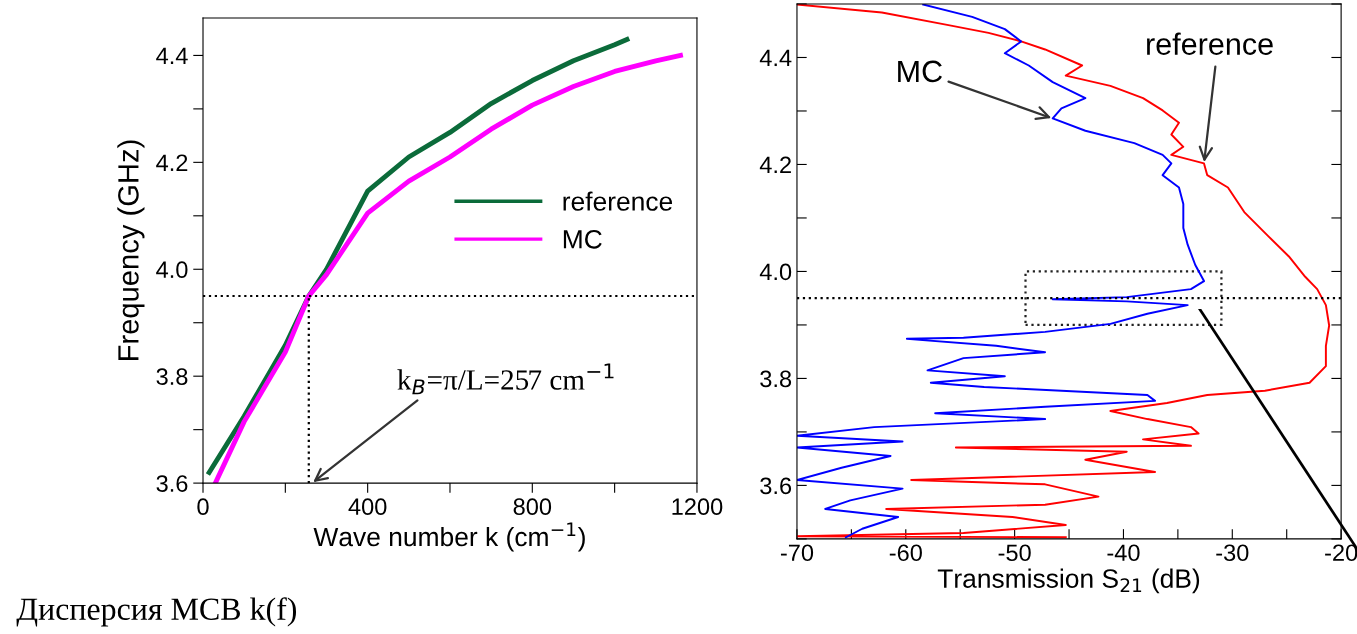 The height and width of the screenshot is (634, 1357). Describe the element at coordinates (1123, 553) in the screenshot. I see `x-tick-label: -40` at that location.